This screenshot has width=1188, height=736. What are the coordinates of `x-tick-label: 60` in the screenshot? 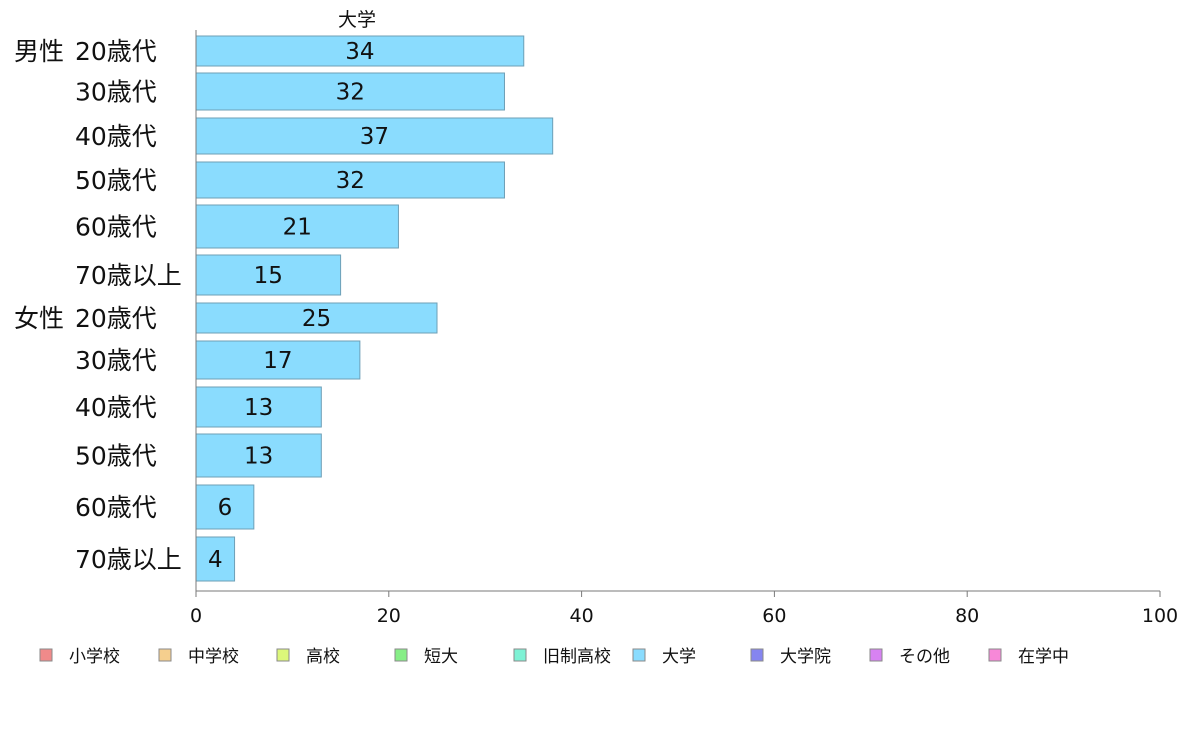 It's located at (774, 616).